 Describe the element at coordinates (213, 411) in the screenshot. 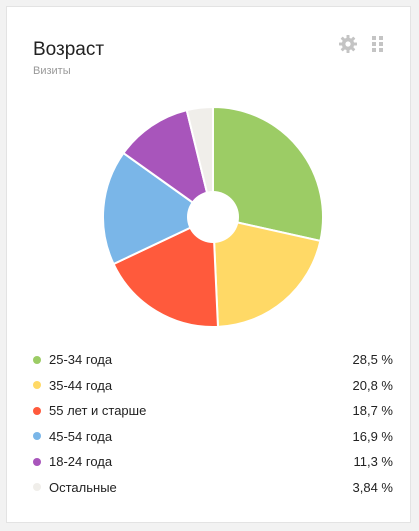

I see `legend-item-2: 55 лет и старше 18,7 %` at that location.